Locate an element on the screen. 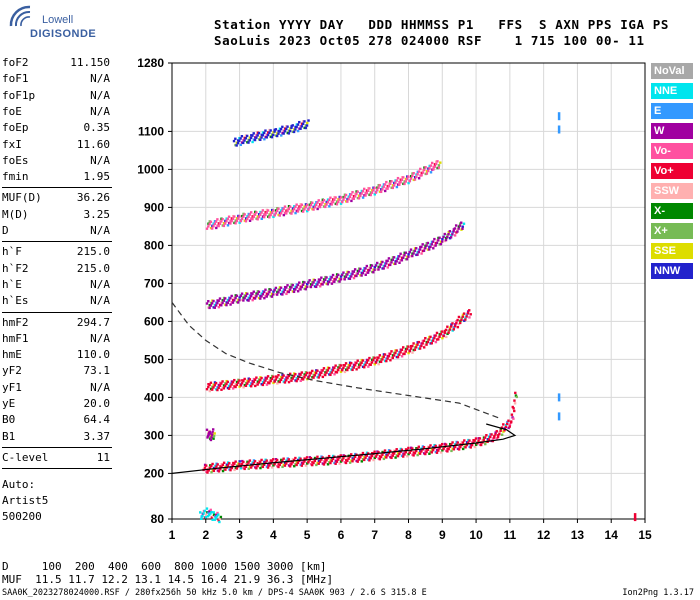 This screenshot has width=700, height=600. param-value: N/A is located at coordinates (100, 338).